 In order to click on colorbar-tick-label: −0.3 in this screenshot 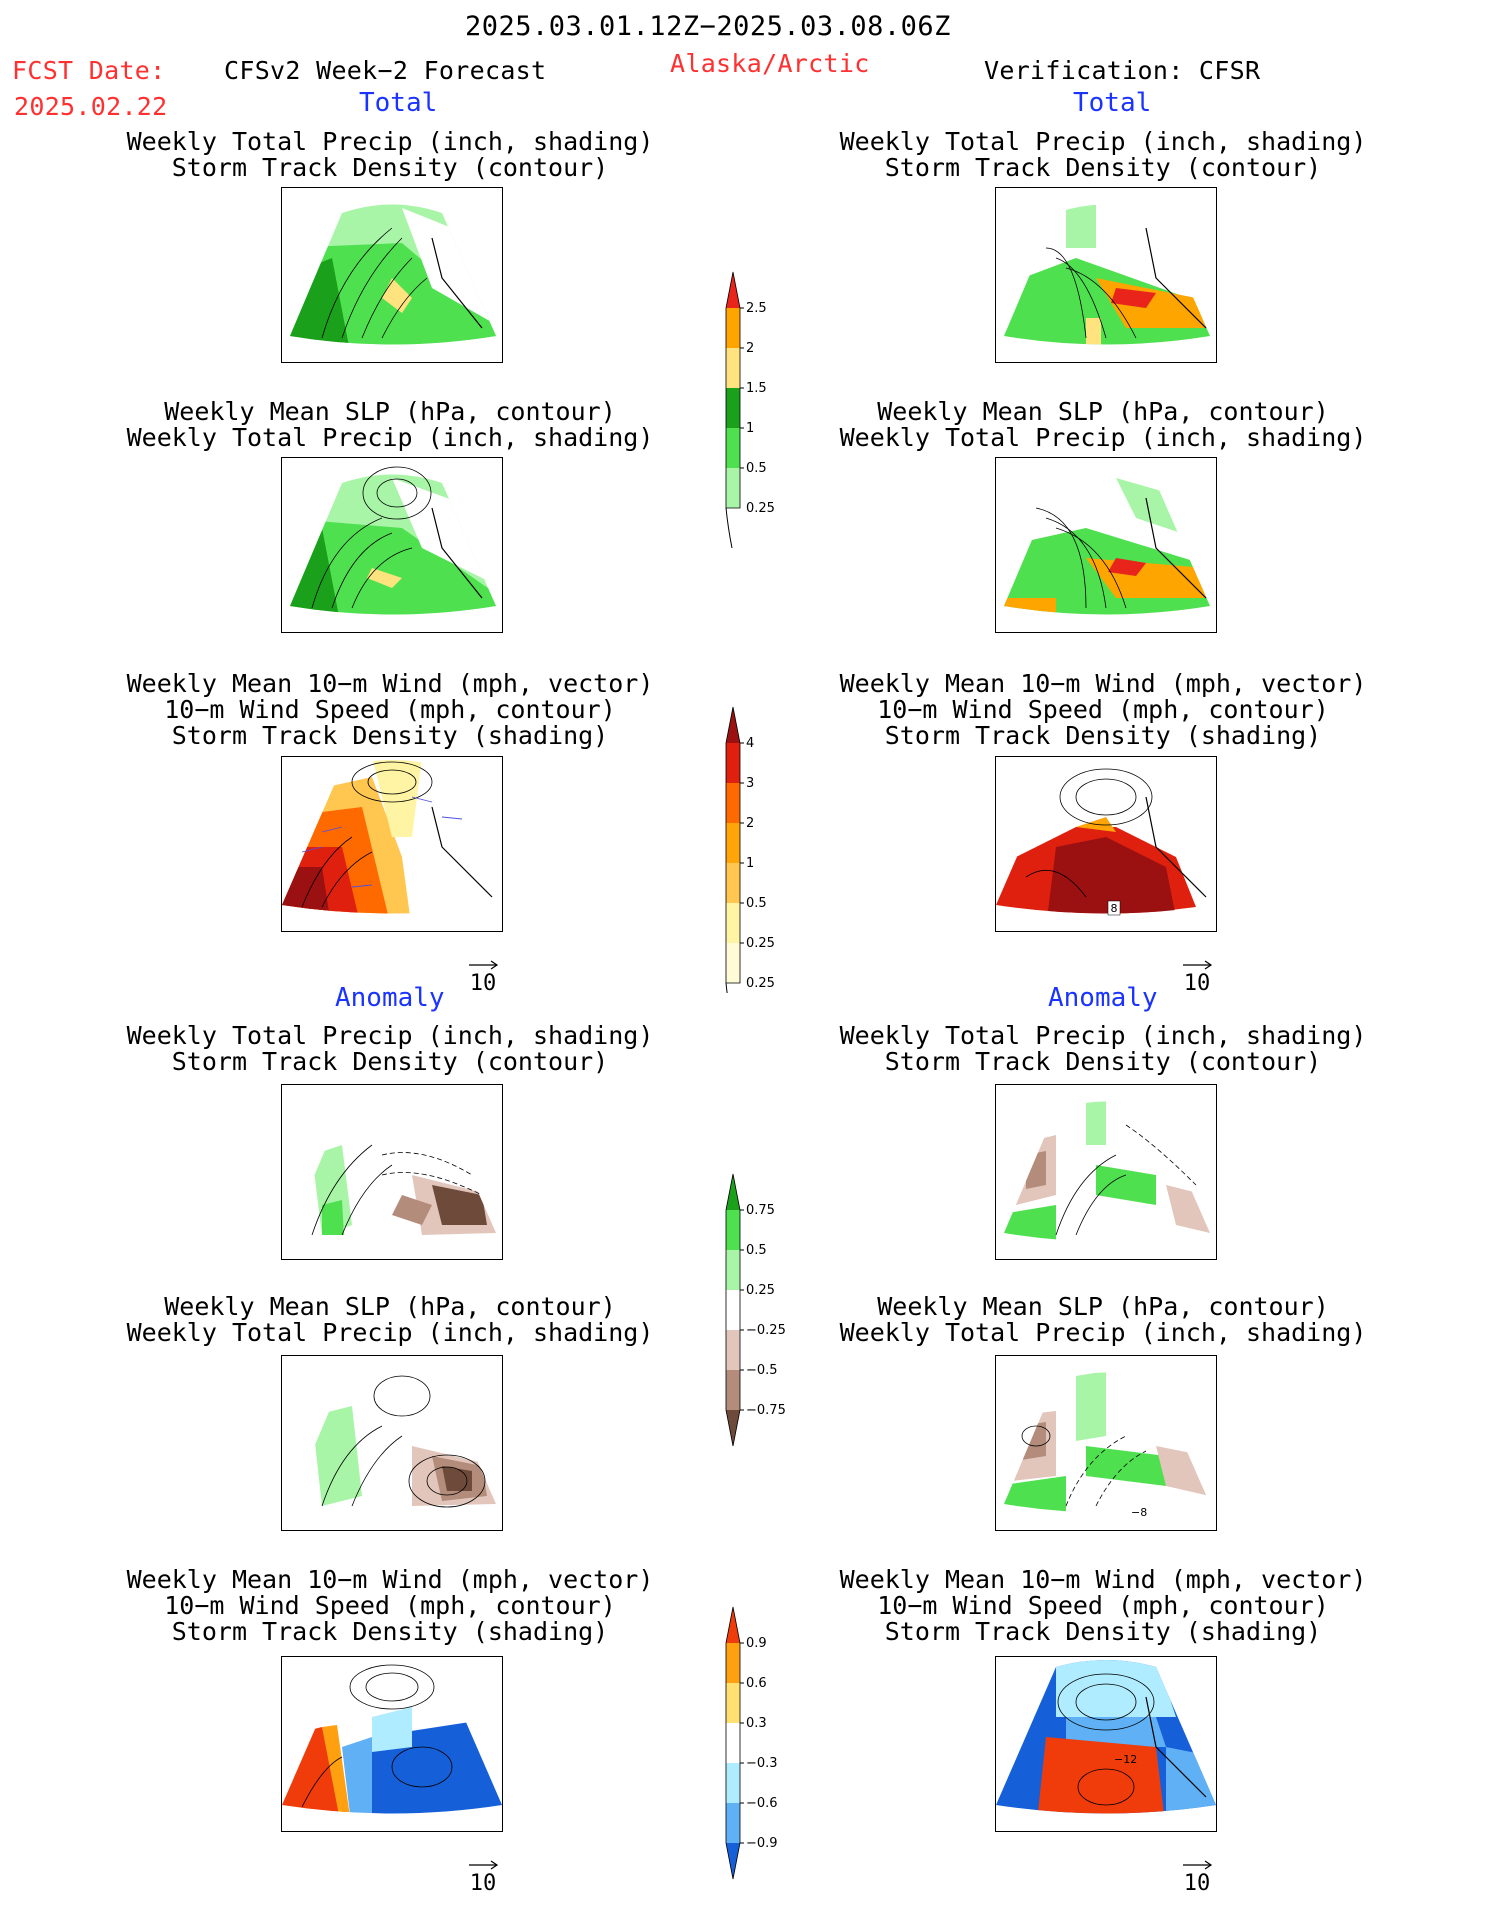, I will do `click(762, 1763)`.